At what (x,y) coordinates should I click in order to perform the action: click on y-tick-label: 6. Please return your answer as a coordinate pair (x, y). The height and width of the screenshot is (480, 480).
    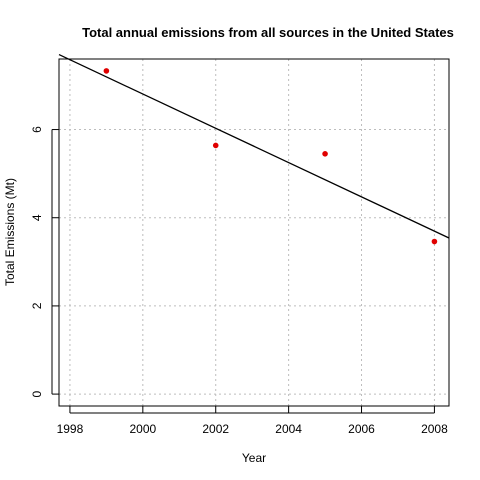
    Looking at the image, I should click on (37, 129).